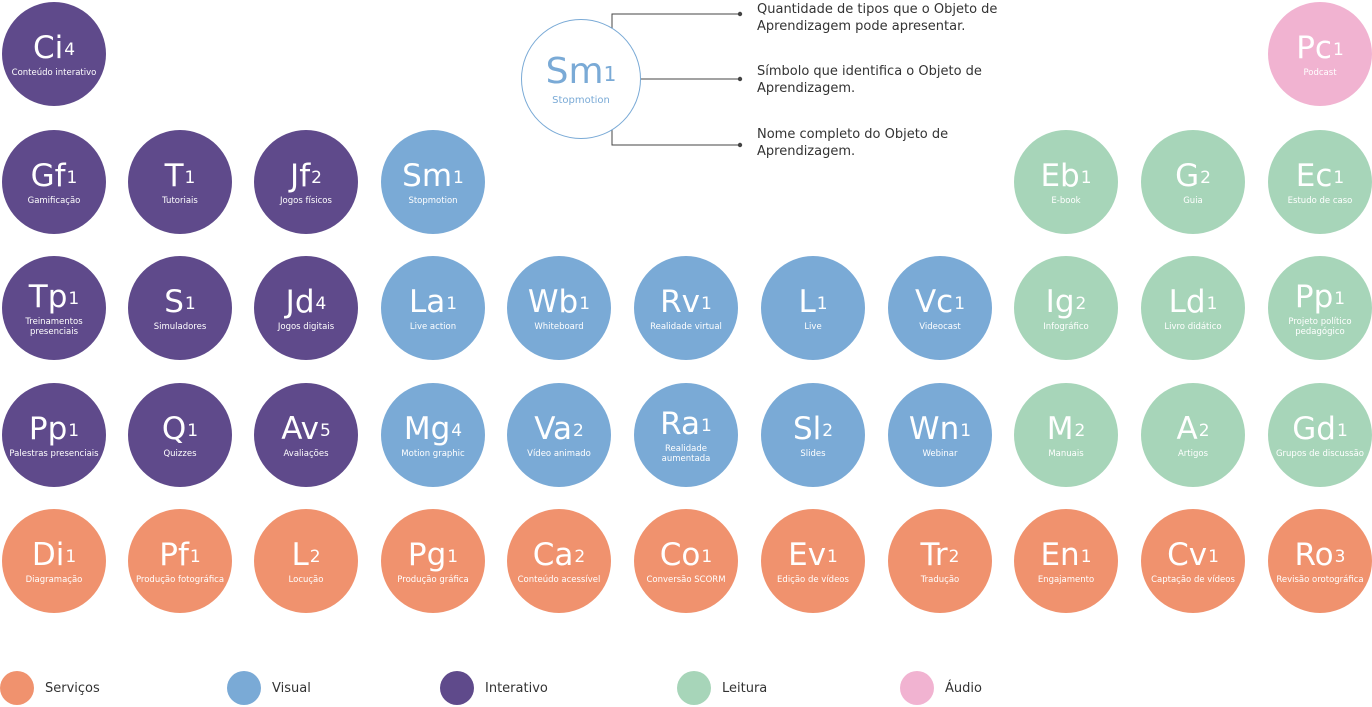  I want to click on element-cv: Cv1 Captação de vídeos, so click(1193, 561).